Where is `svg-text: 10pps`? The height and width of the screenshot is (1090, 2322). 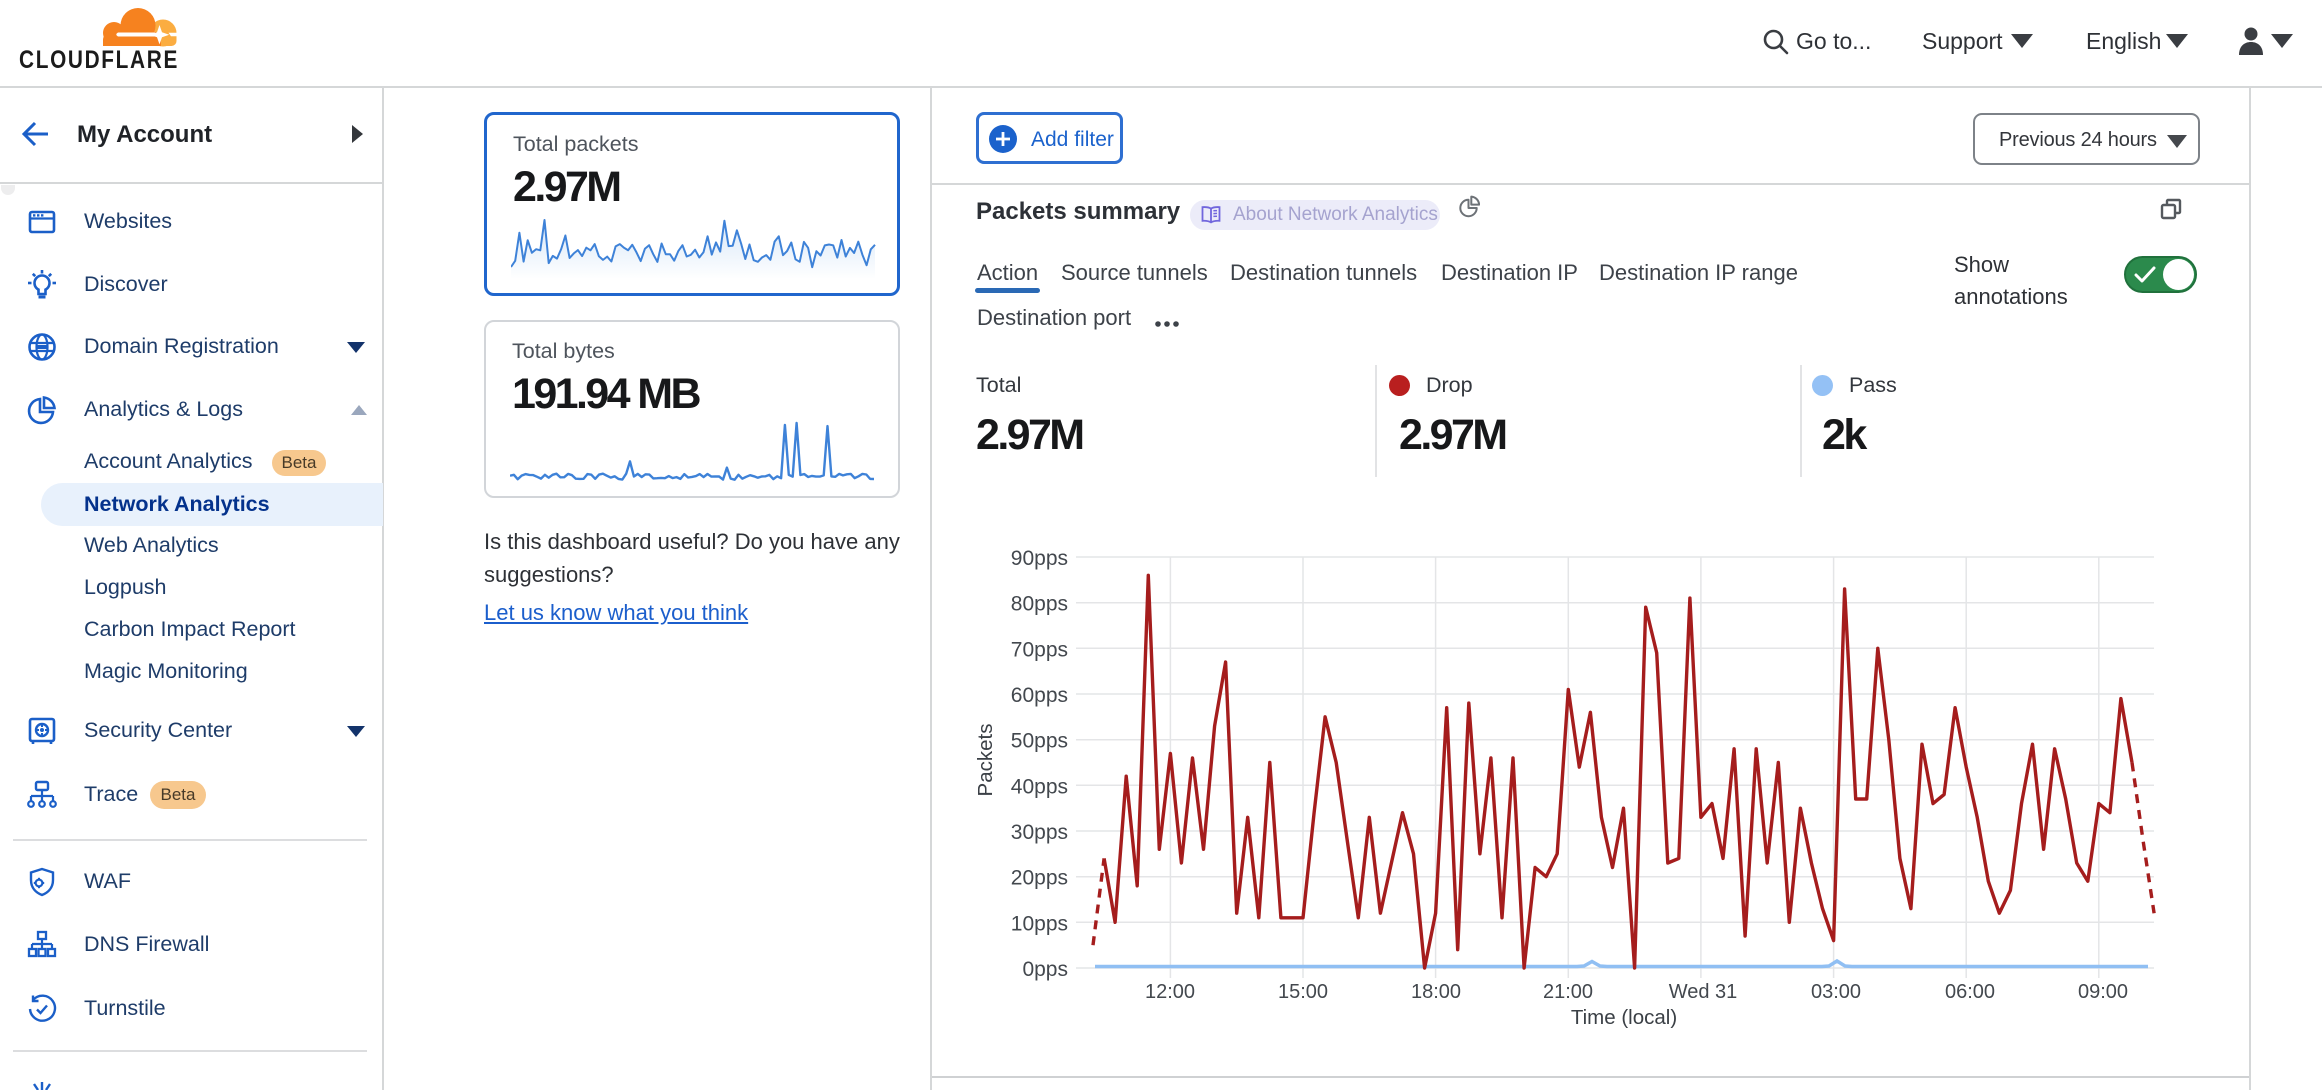
svg-text: 10pps is located at coordinates (1039, 923).